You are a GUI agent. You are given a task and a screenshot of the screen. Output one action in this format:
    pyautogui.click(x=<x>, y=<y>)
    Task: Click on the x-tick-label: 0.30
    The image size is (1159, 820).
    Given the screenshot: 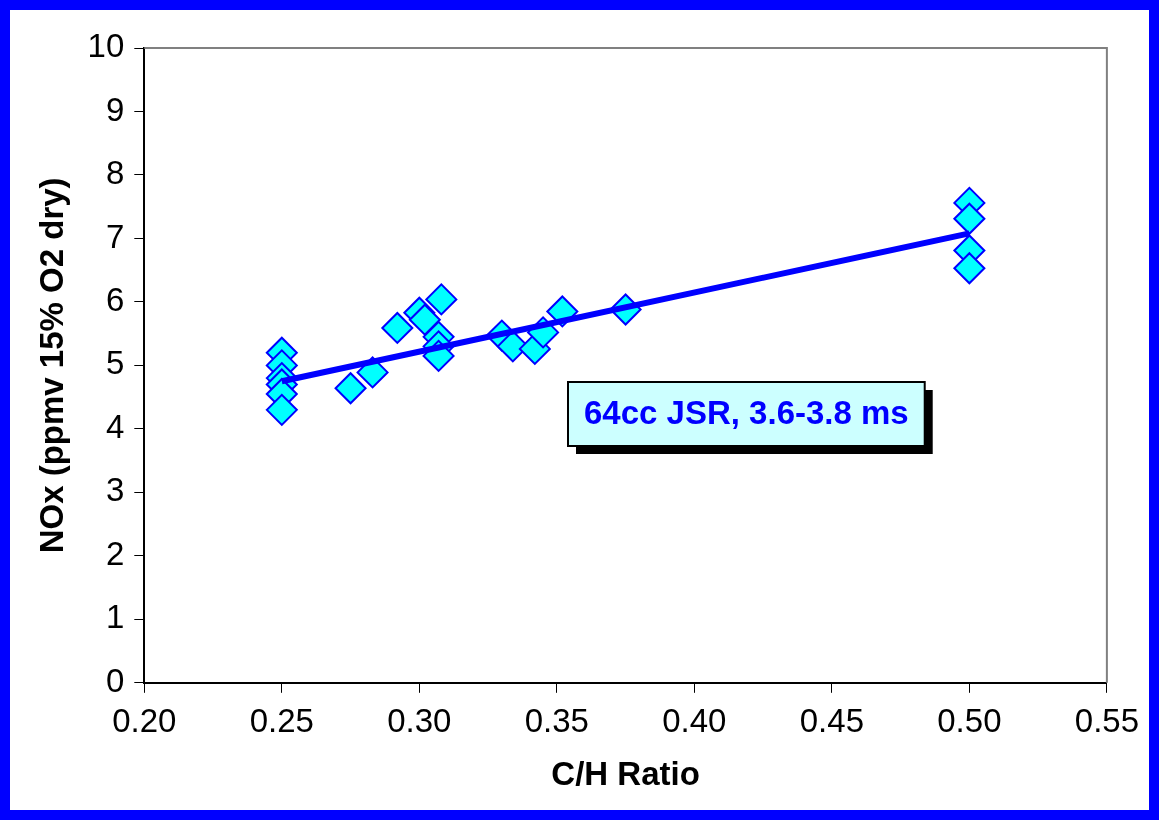 What is the action you would take?
    pyautogui.click(x=419, y=720)
    